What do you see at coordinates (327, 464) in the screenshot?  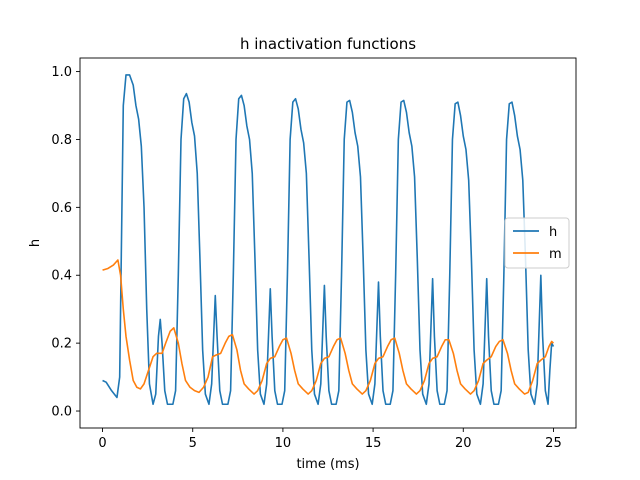 I see `x-axis-label: time (ms)` at bounding box center [327, 464].